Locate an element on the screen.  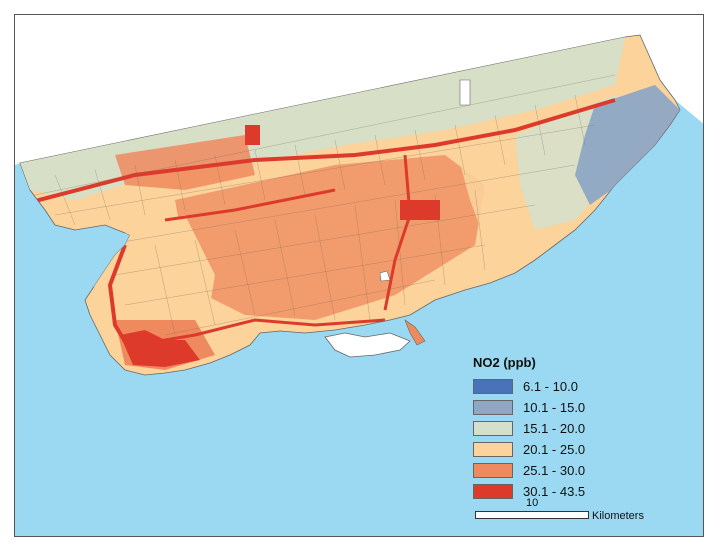
hotspot-north is located at coordinates (252, 135).